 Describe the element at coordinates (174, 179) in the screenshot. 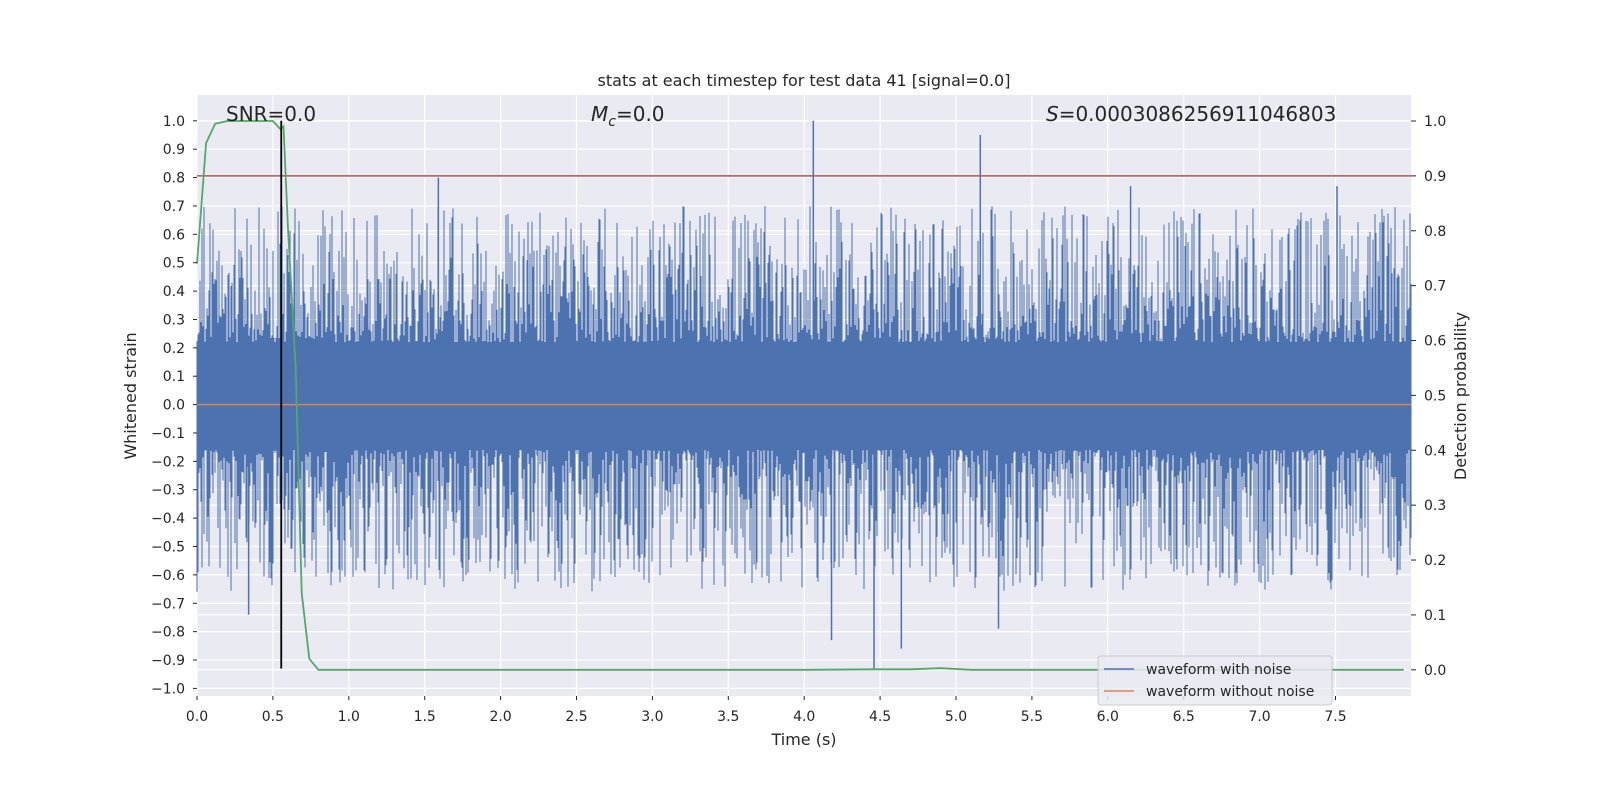

I see `y-tick-label-2: 0.8` at that location.